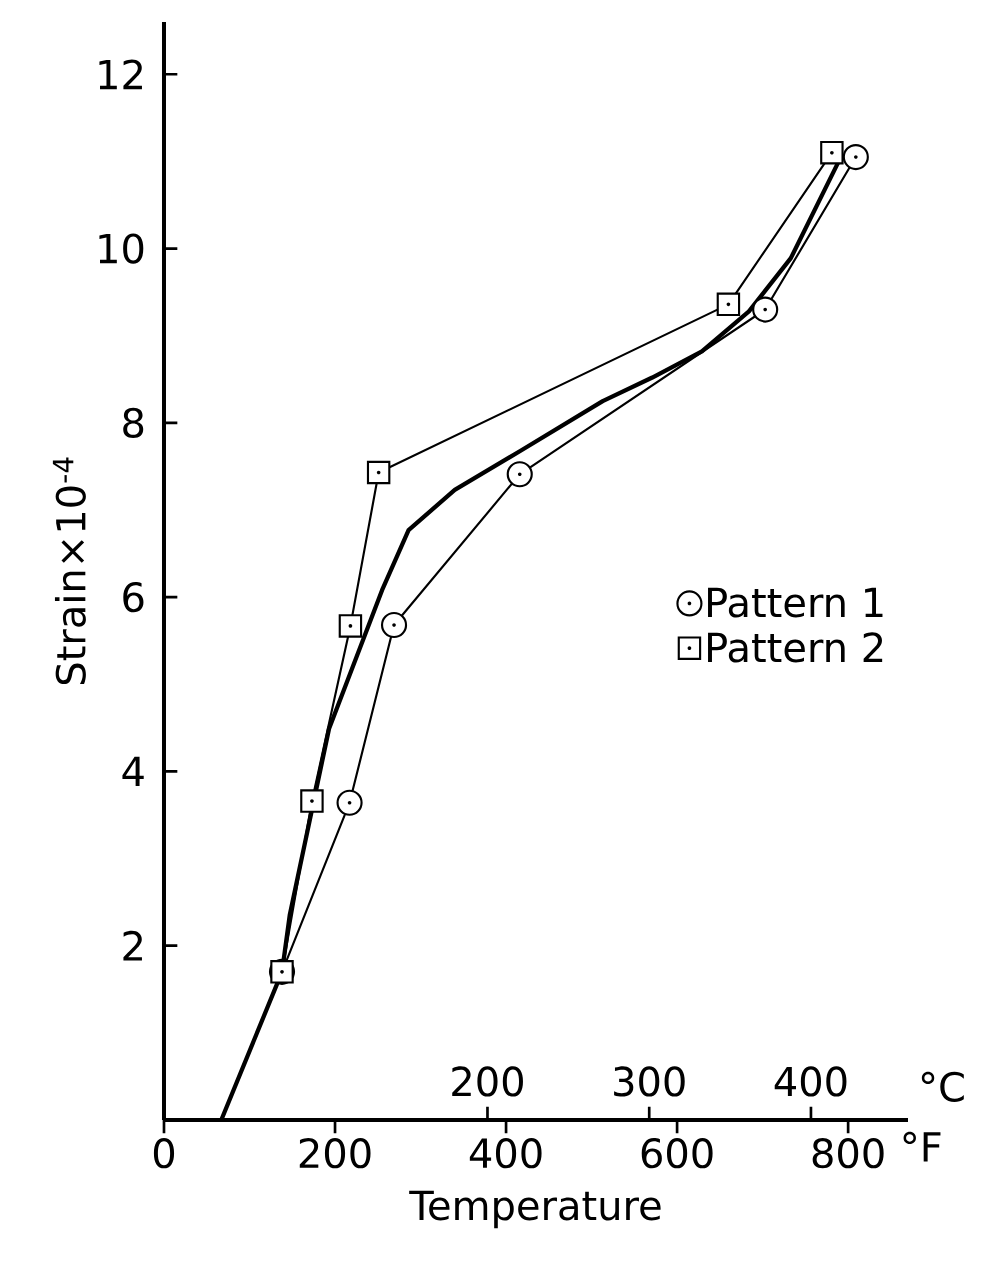  Describe the element at coordinates (120, 74) in the screenshot. I see `y-tick-label: 12` at that location.